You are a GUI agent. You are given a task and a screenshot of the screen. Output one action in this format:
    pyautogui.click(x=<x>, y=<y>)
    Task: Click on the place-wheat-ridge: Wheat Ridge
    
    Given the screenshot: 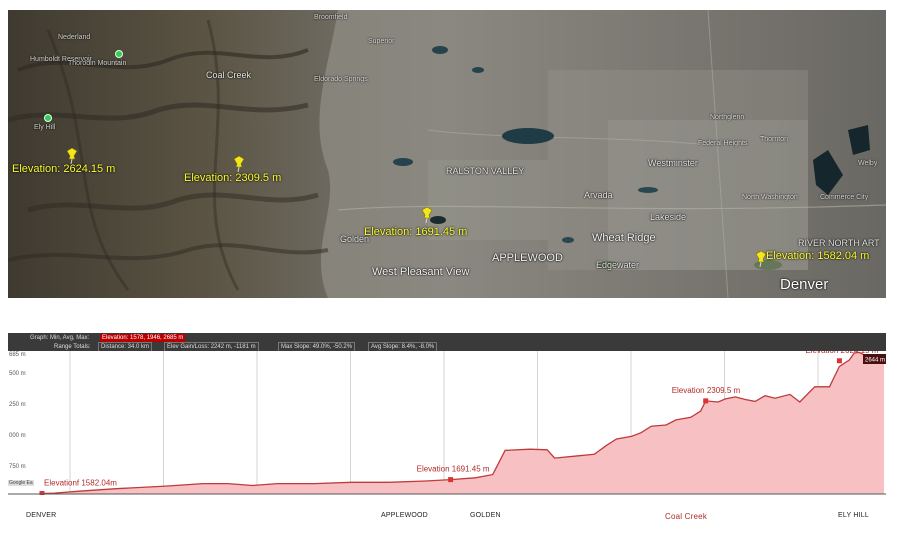 What is the action you would take?
    pyautogui.click(x=624, y=238)
    